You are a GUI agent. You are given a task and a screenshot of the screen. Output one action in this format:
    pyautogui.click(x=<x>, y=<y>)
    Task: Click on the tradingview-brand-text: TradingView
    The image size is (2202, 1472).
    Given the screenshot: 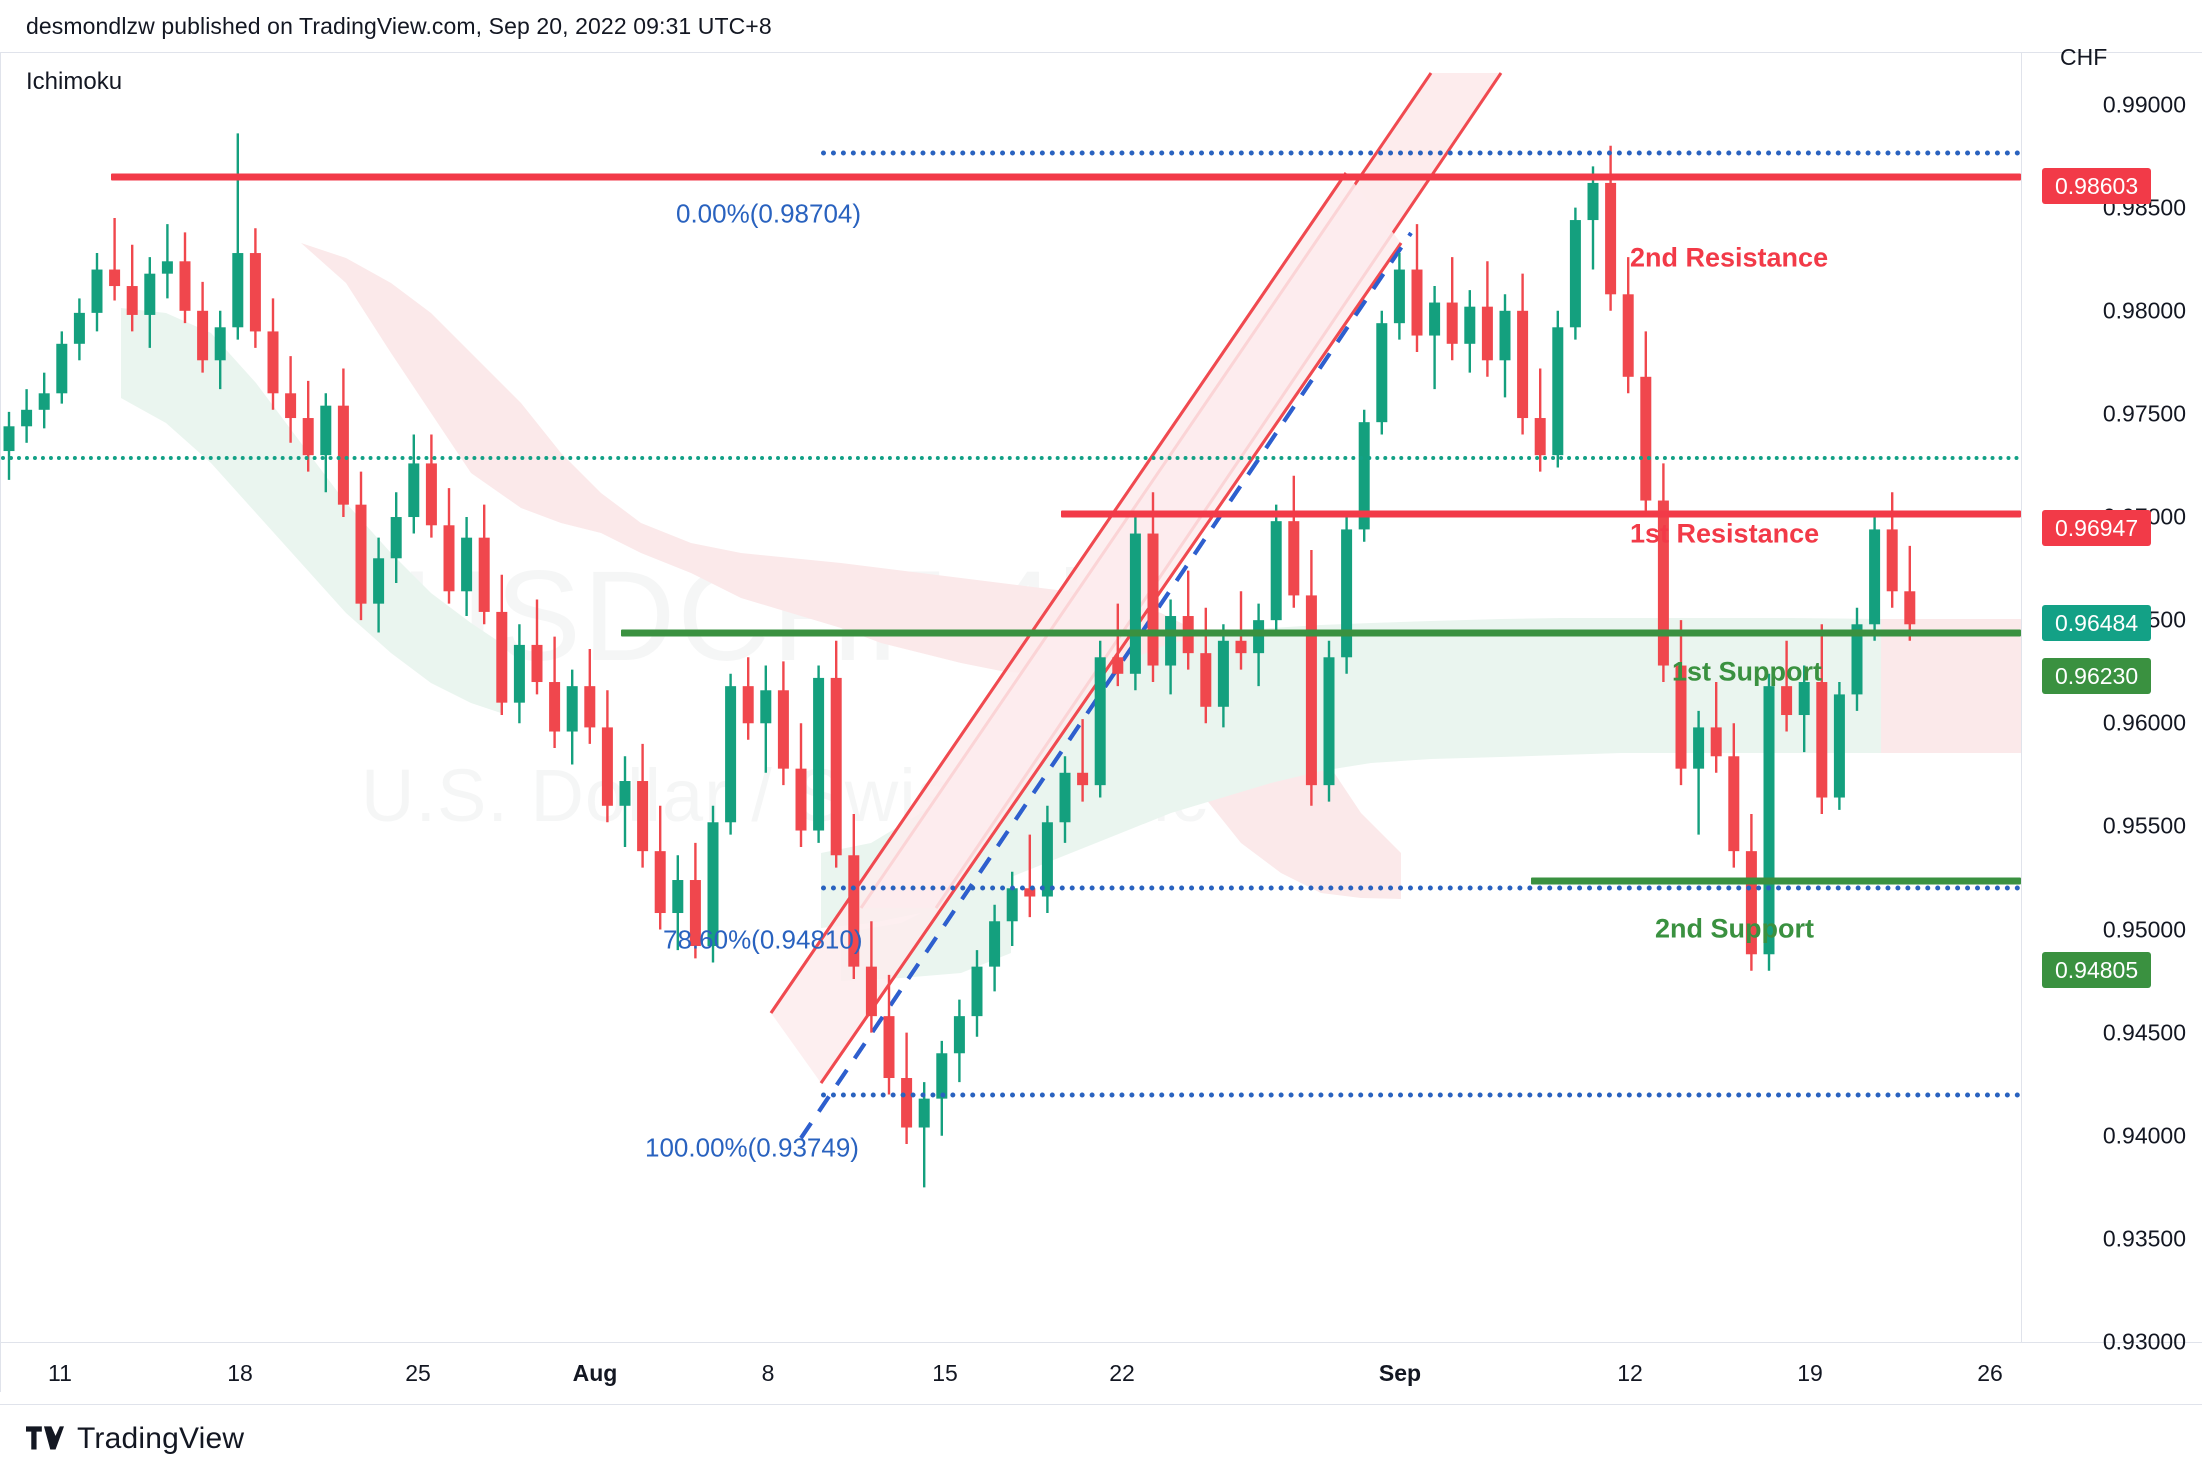 What is the action you would take?
    pyautogui.click(x=161, y=1438)
    